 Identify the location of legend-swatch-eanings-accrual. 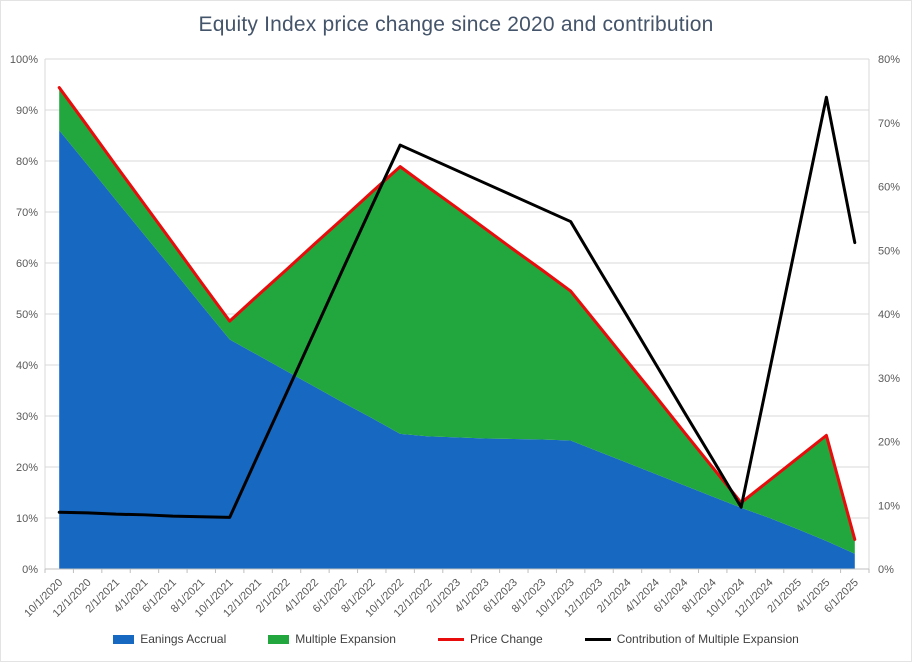
(124, 639).